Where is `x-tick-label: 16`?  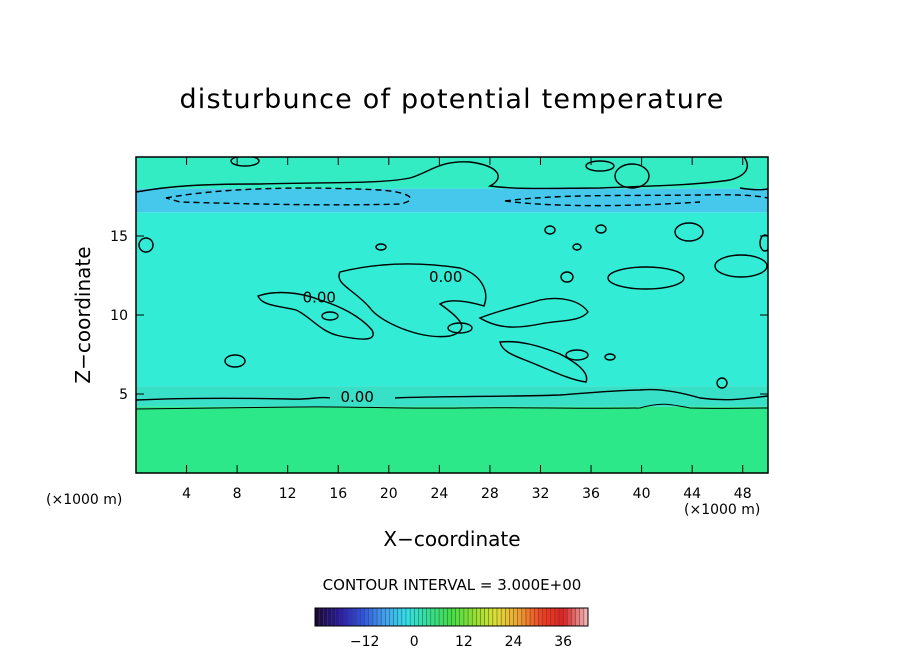 x-tick-label: 16 is located at coordinates (338, 494).